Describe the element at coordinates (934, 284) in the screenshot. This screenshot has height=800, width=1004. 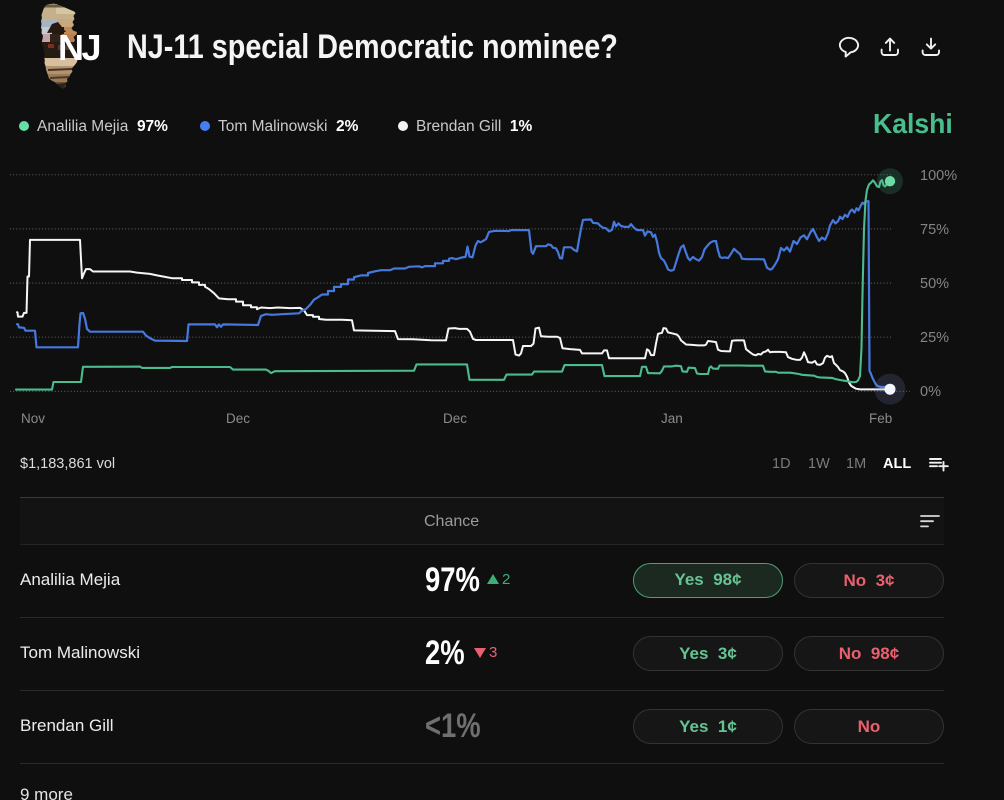
I see `svg-text: 50%` at that location.